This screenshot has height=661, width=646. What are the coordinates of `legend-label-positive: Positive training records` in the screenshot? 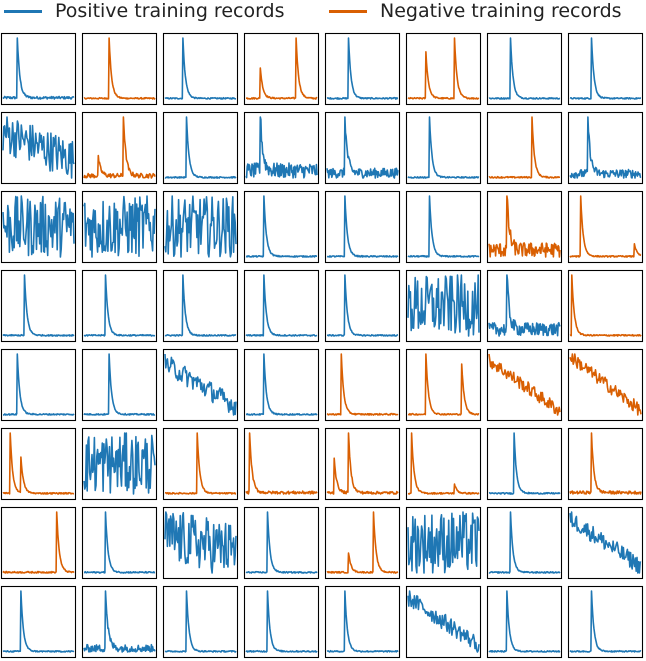 It's located at (170, 11).